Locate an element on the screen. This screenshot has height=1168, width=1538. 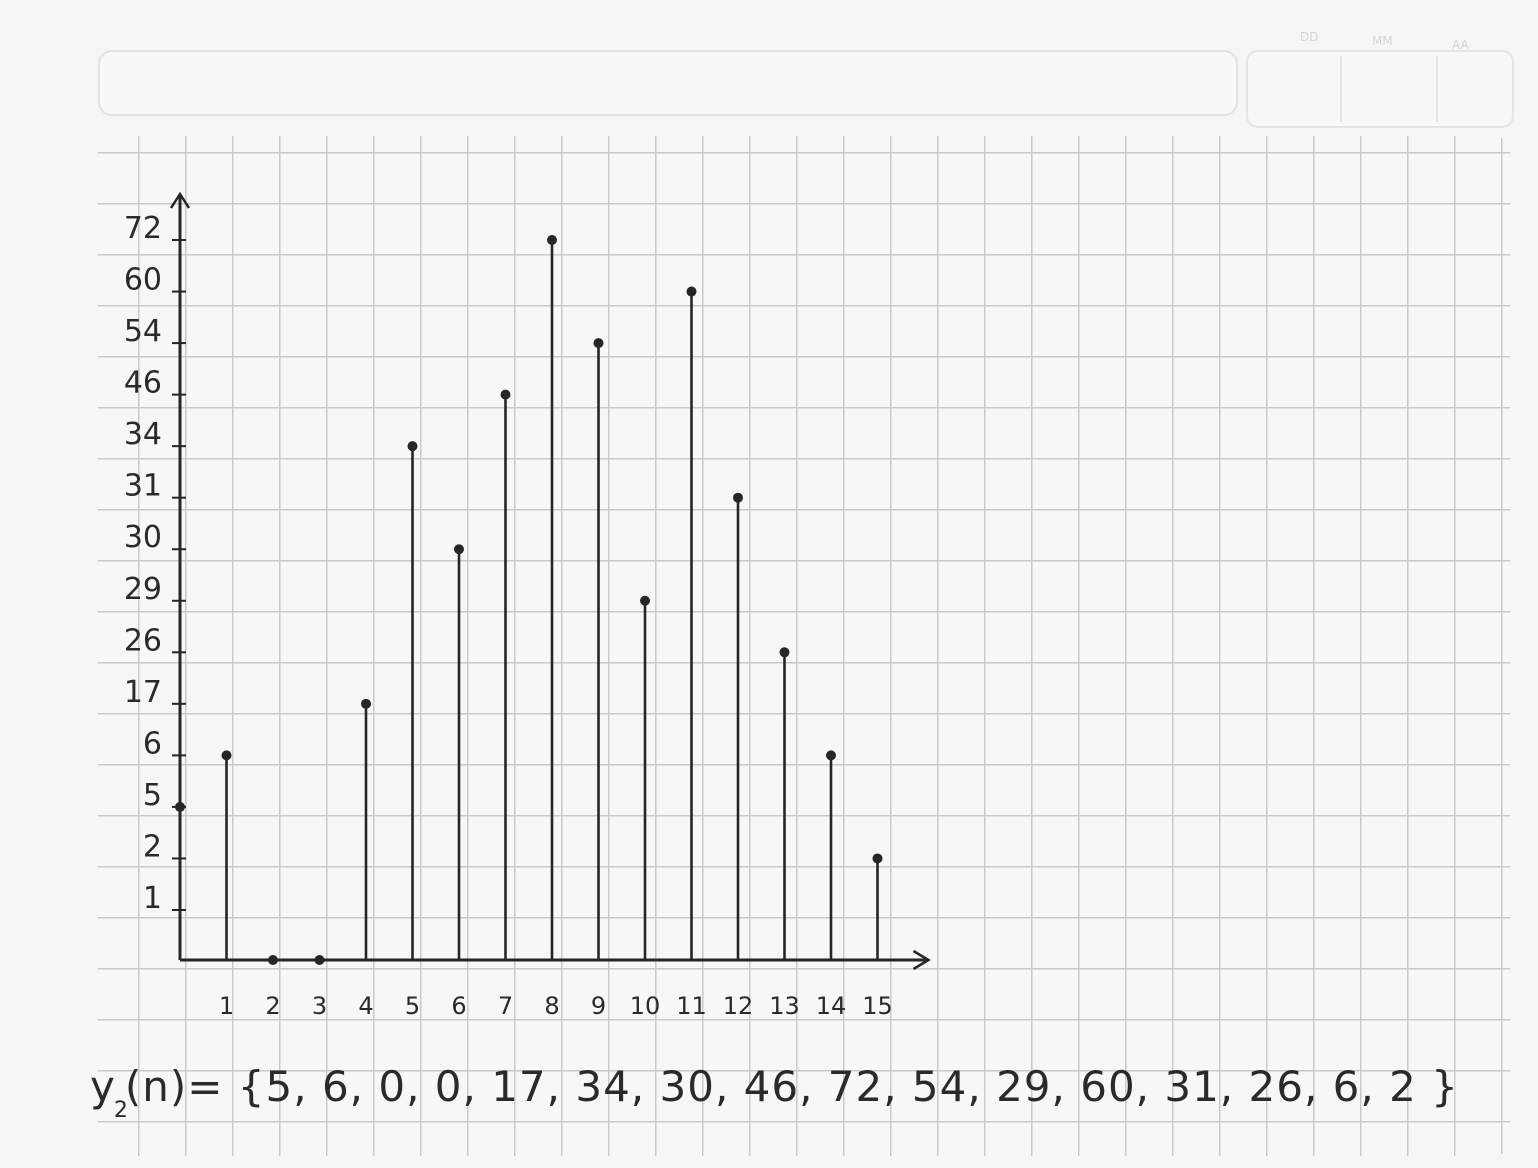
formula-y: y is located at coordinates (103, 1086).